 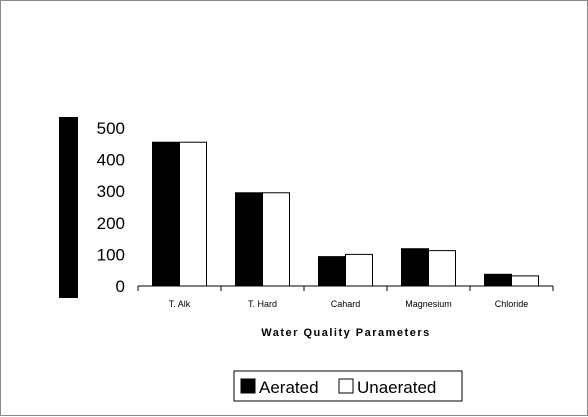 I want to click on y-tick-labels: 0 100 200 300 400 500, so click(x=111, y=207).